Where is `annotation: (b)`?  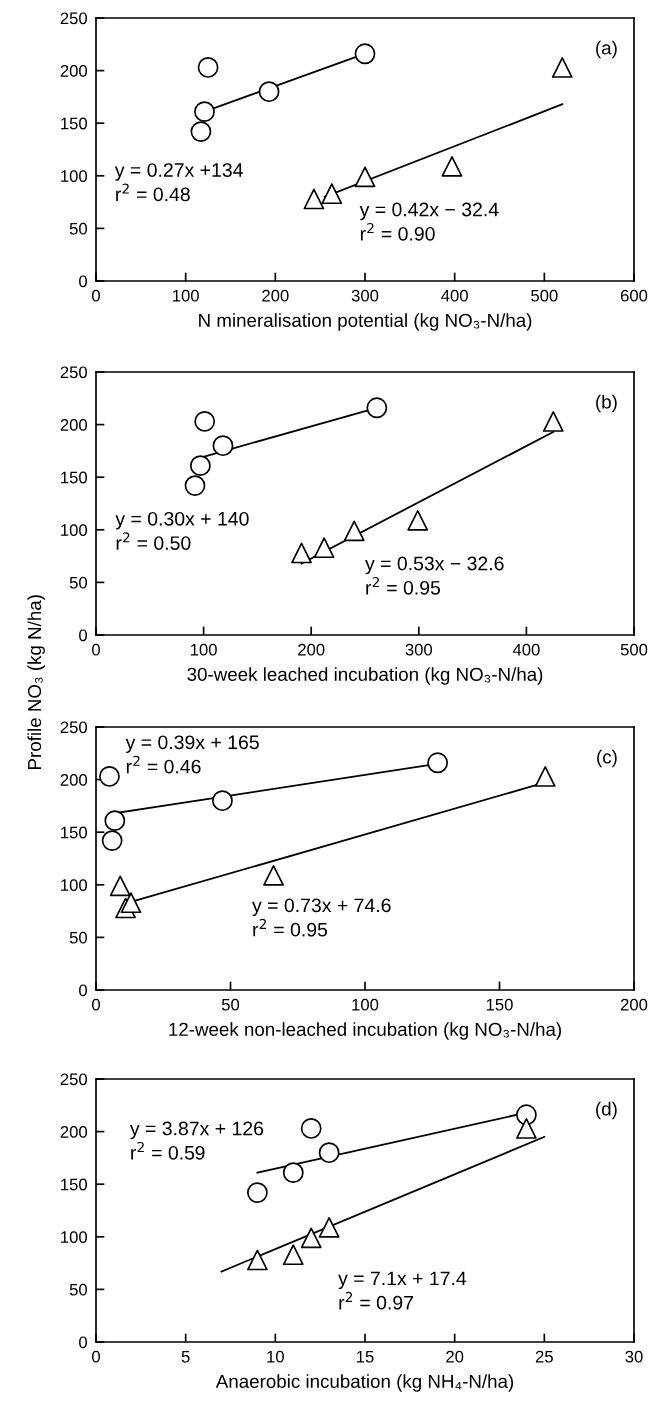
annotation: (b) is located at coordinates (606, 403).